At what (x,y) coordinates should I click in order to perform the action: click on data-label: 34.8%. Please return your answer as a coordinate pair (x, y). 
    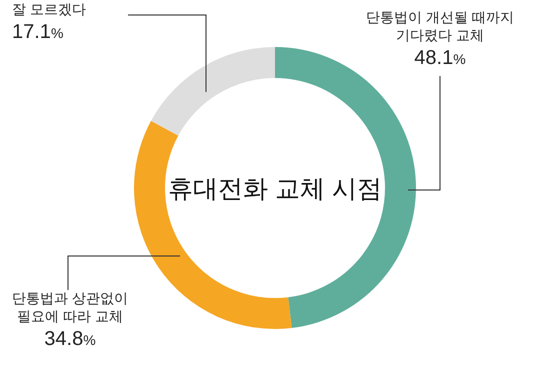
    Looking at the image, I should click on (70, 339).